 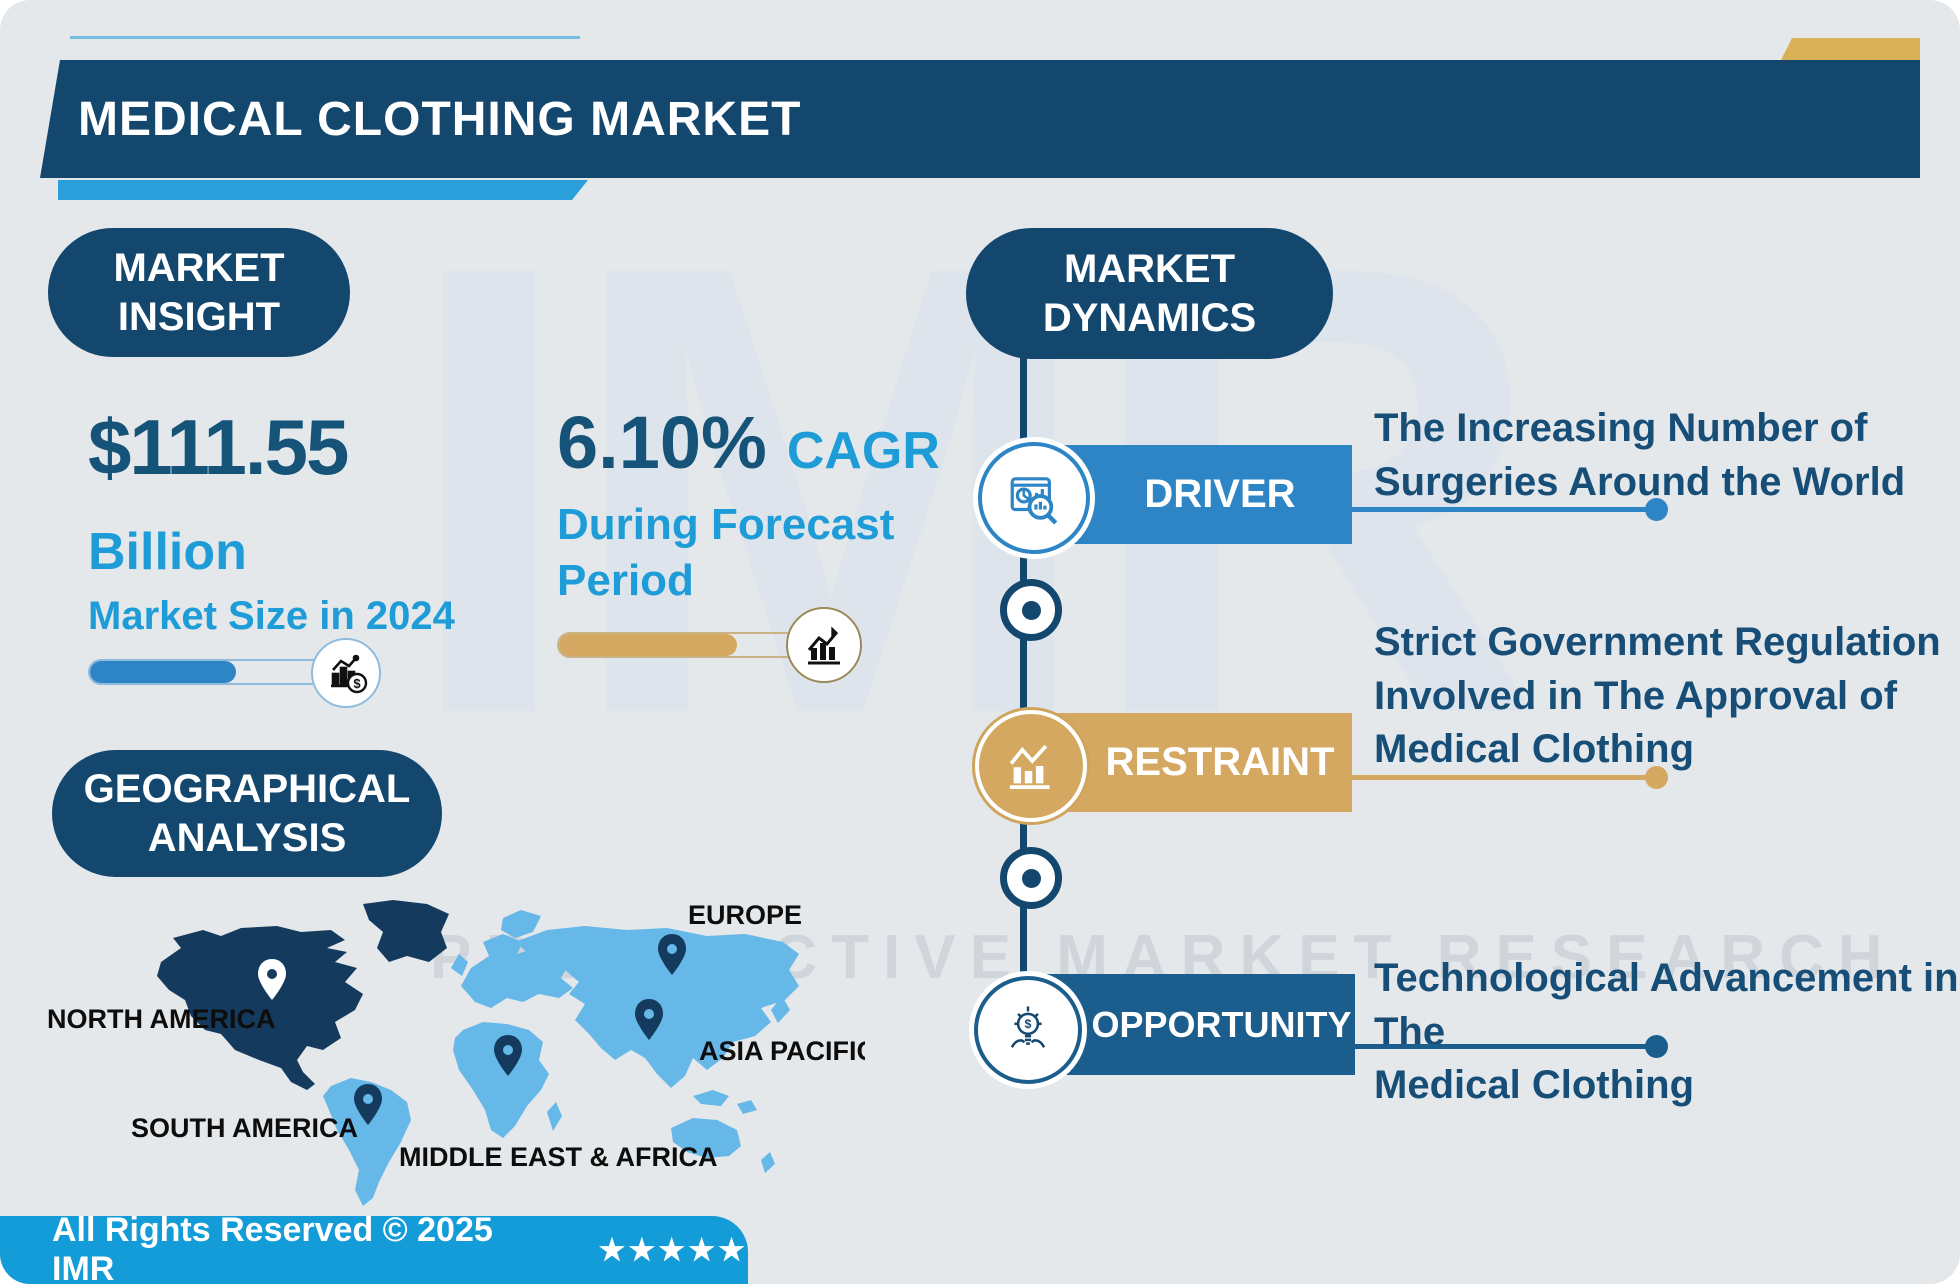 I want to click on restraint-text-line1: Strict Government Regulation, so click(x=1657, y=642).